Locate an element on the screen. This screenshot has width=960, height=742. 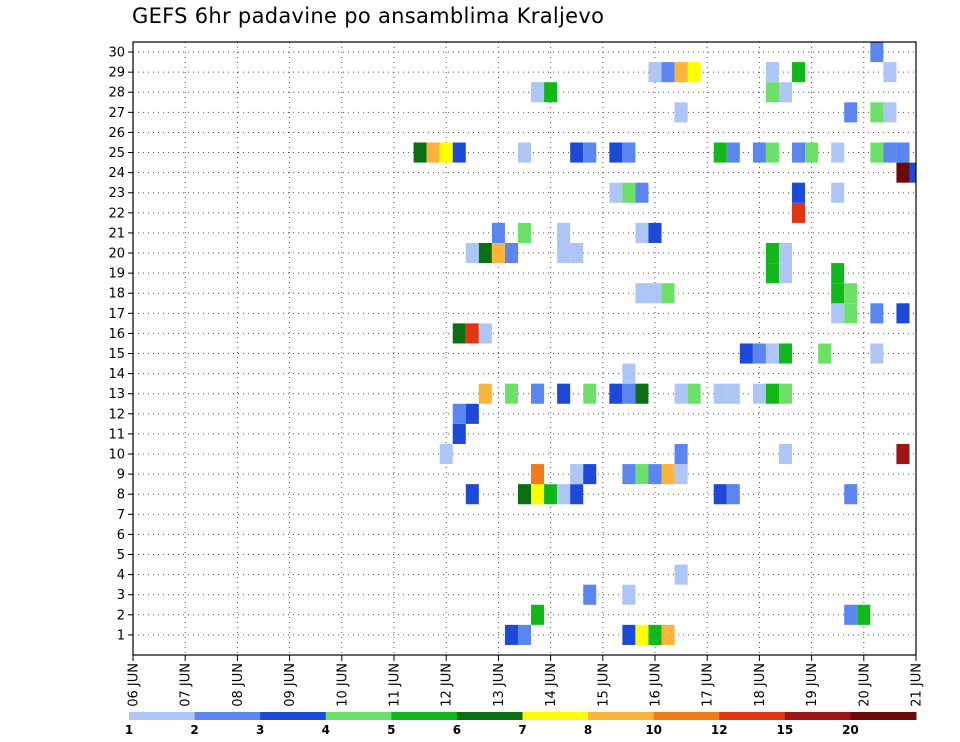
y-tick-label: 12 is located at coordinates (116, 414).